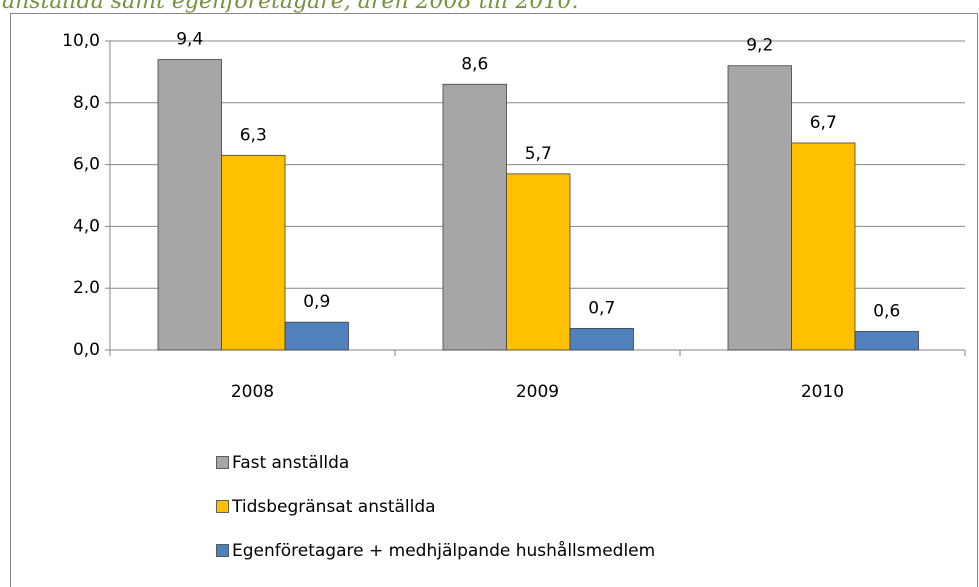 The image size is (979, 587). I want to click on x-tick-label: 2008, so click(252, 392).